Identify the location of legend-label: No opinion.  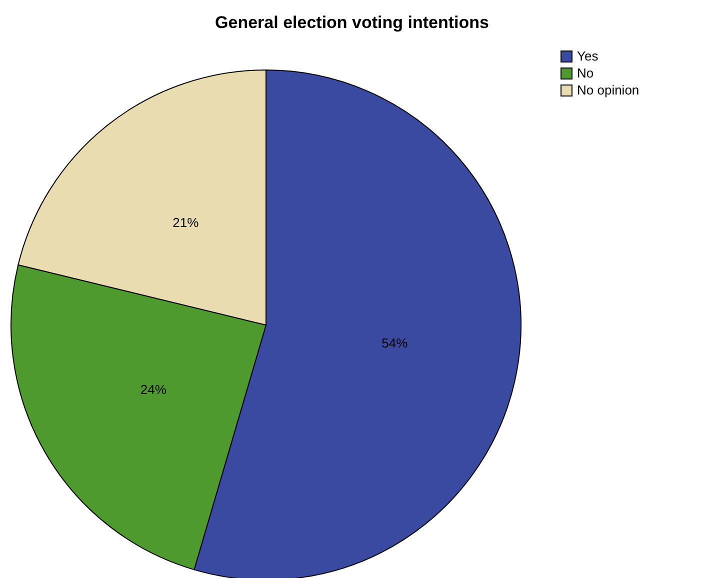
(608, 90).